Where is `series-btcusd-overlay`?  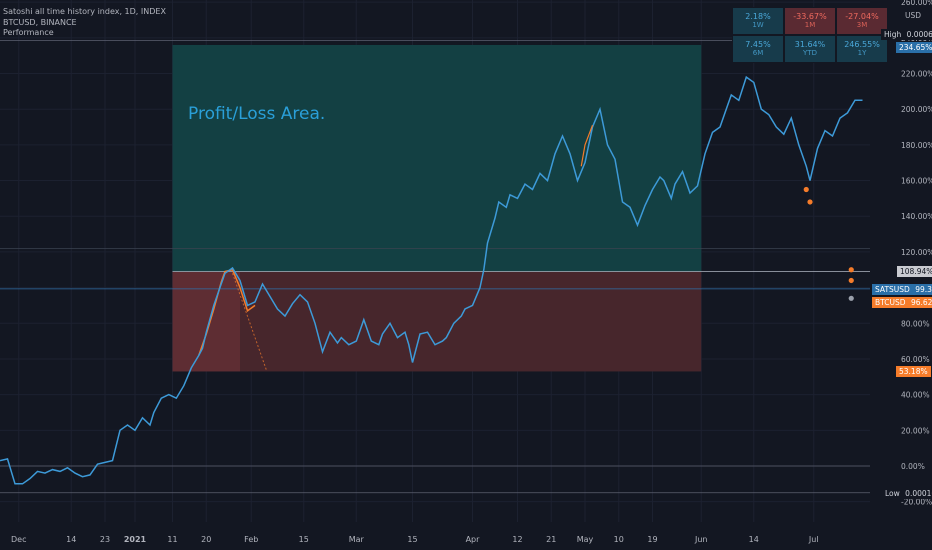 series-btcusd-overlay is located at coordinates (587, 146).